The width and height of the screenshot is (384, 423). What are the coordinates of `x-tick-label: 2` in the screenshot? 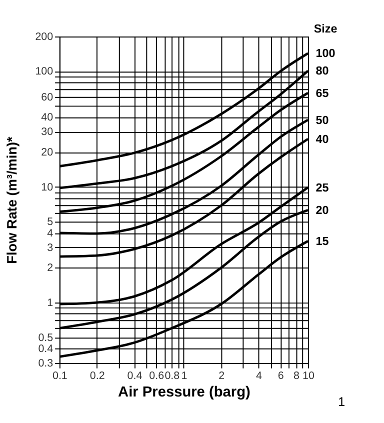 It's located at (221, 376).